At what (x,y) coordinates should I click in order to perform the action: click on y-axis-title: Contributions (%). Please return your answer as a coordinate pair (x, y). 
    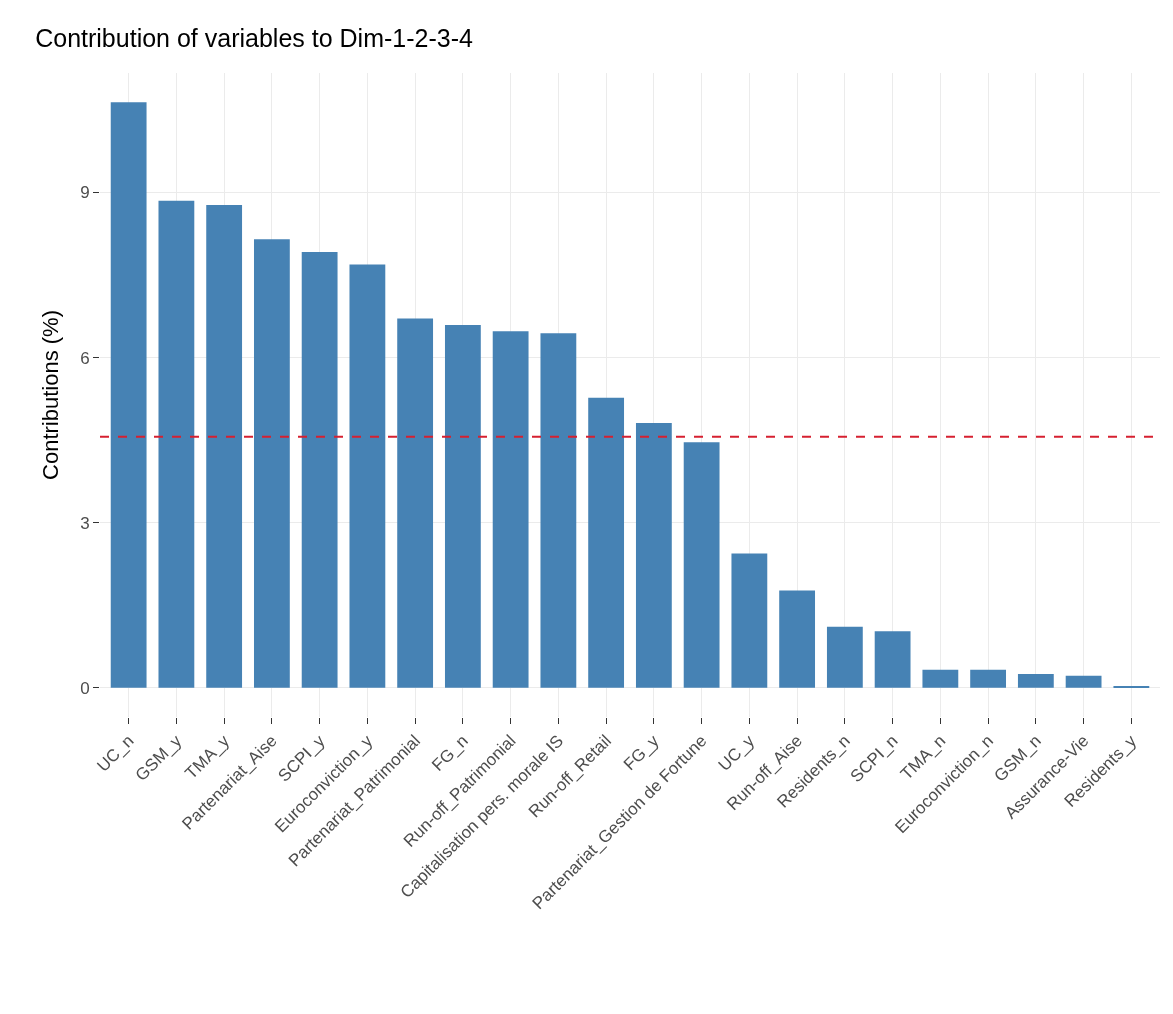
    Looking at the image, I should click on (50, 395).